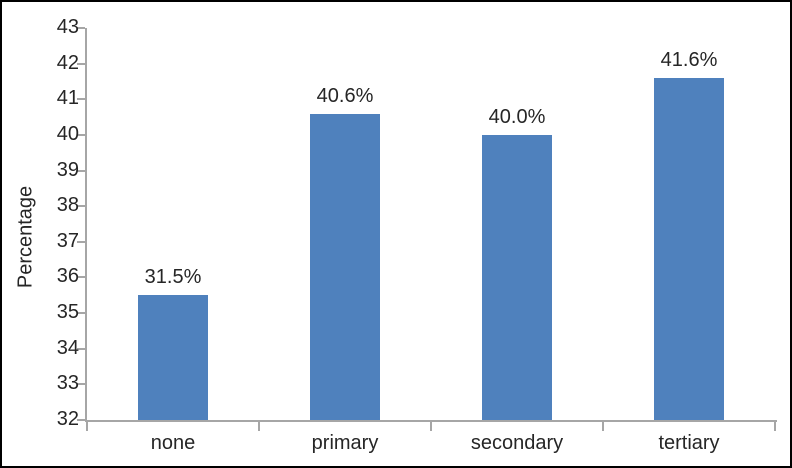  I want to click on x-category-label: primary, so click(345, 443).